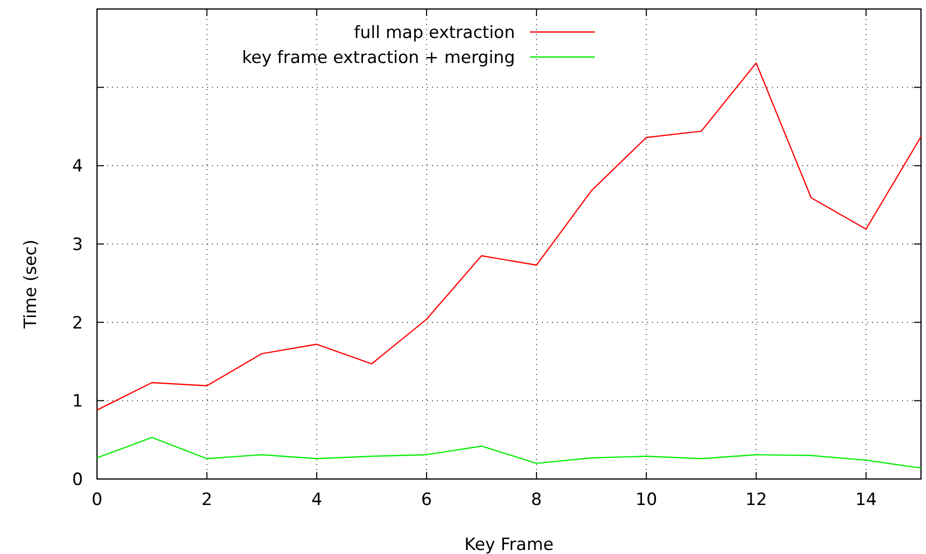 The image size is (926, 554). What do you see at coordinates (509, 544) in the screenshot?
I see `x-axis-title: Key Frame` at bounding box center [509, 544].